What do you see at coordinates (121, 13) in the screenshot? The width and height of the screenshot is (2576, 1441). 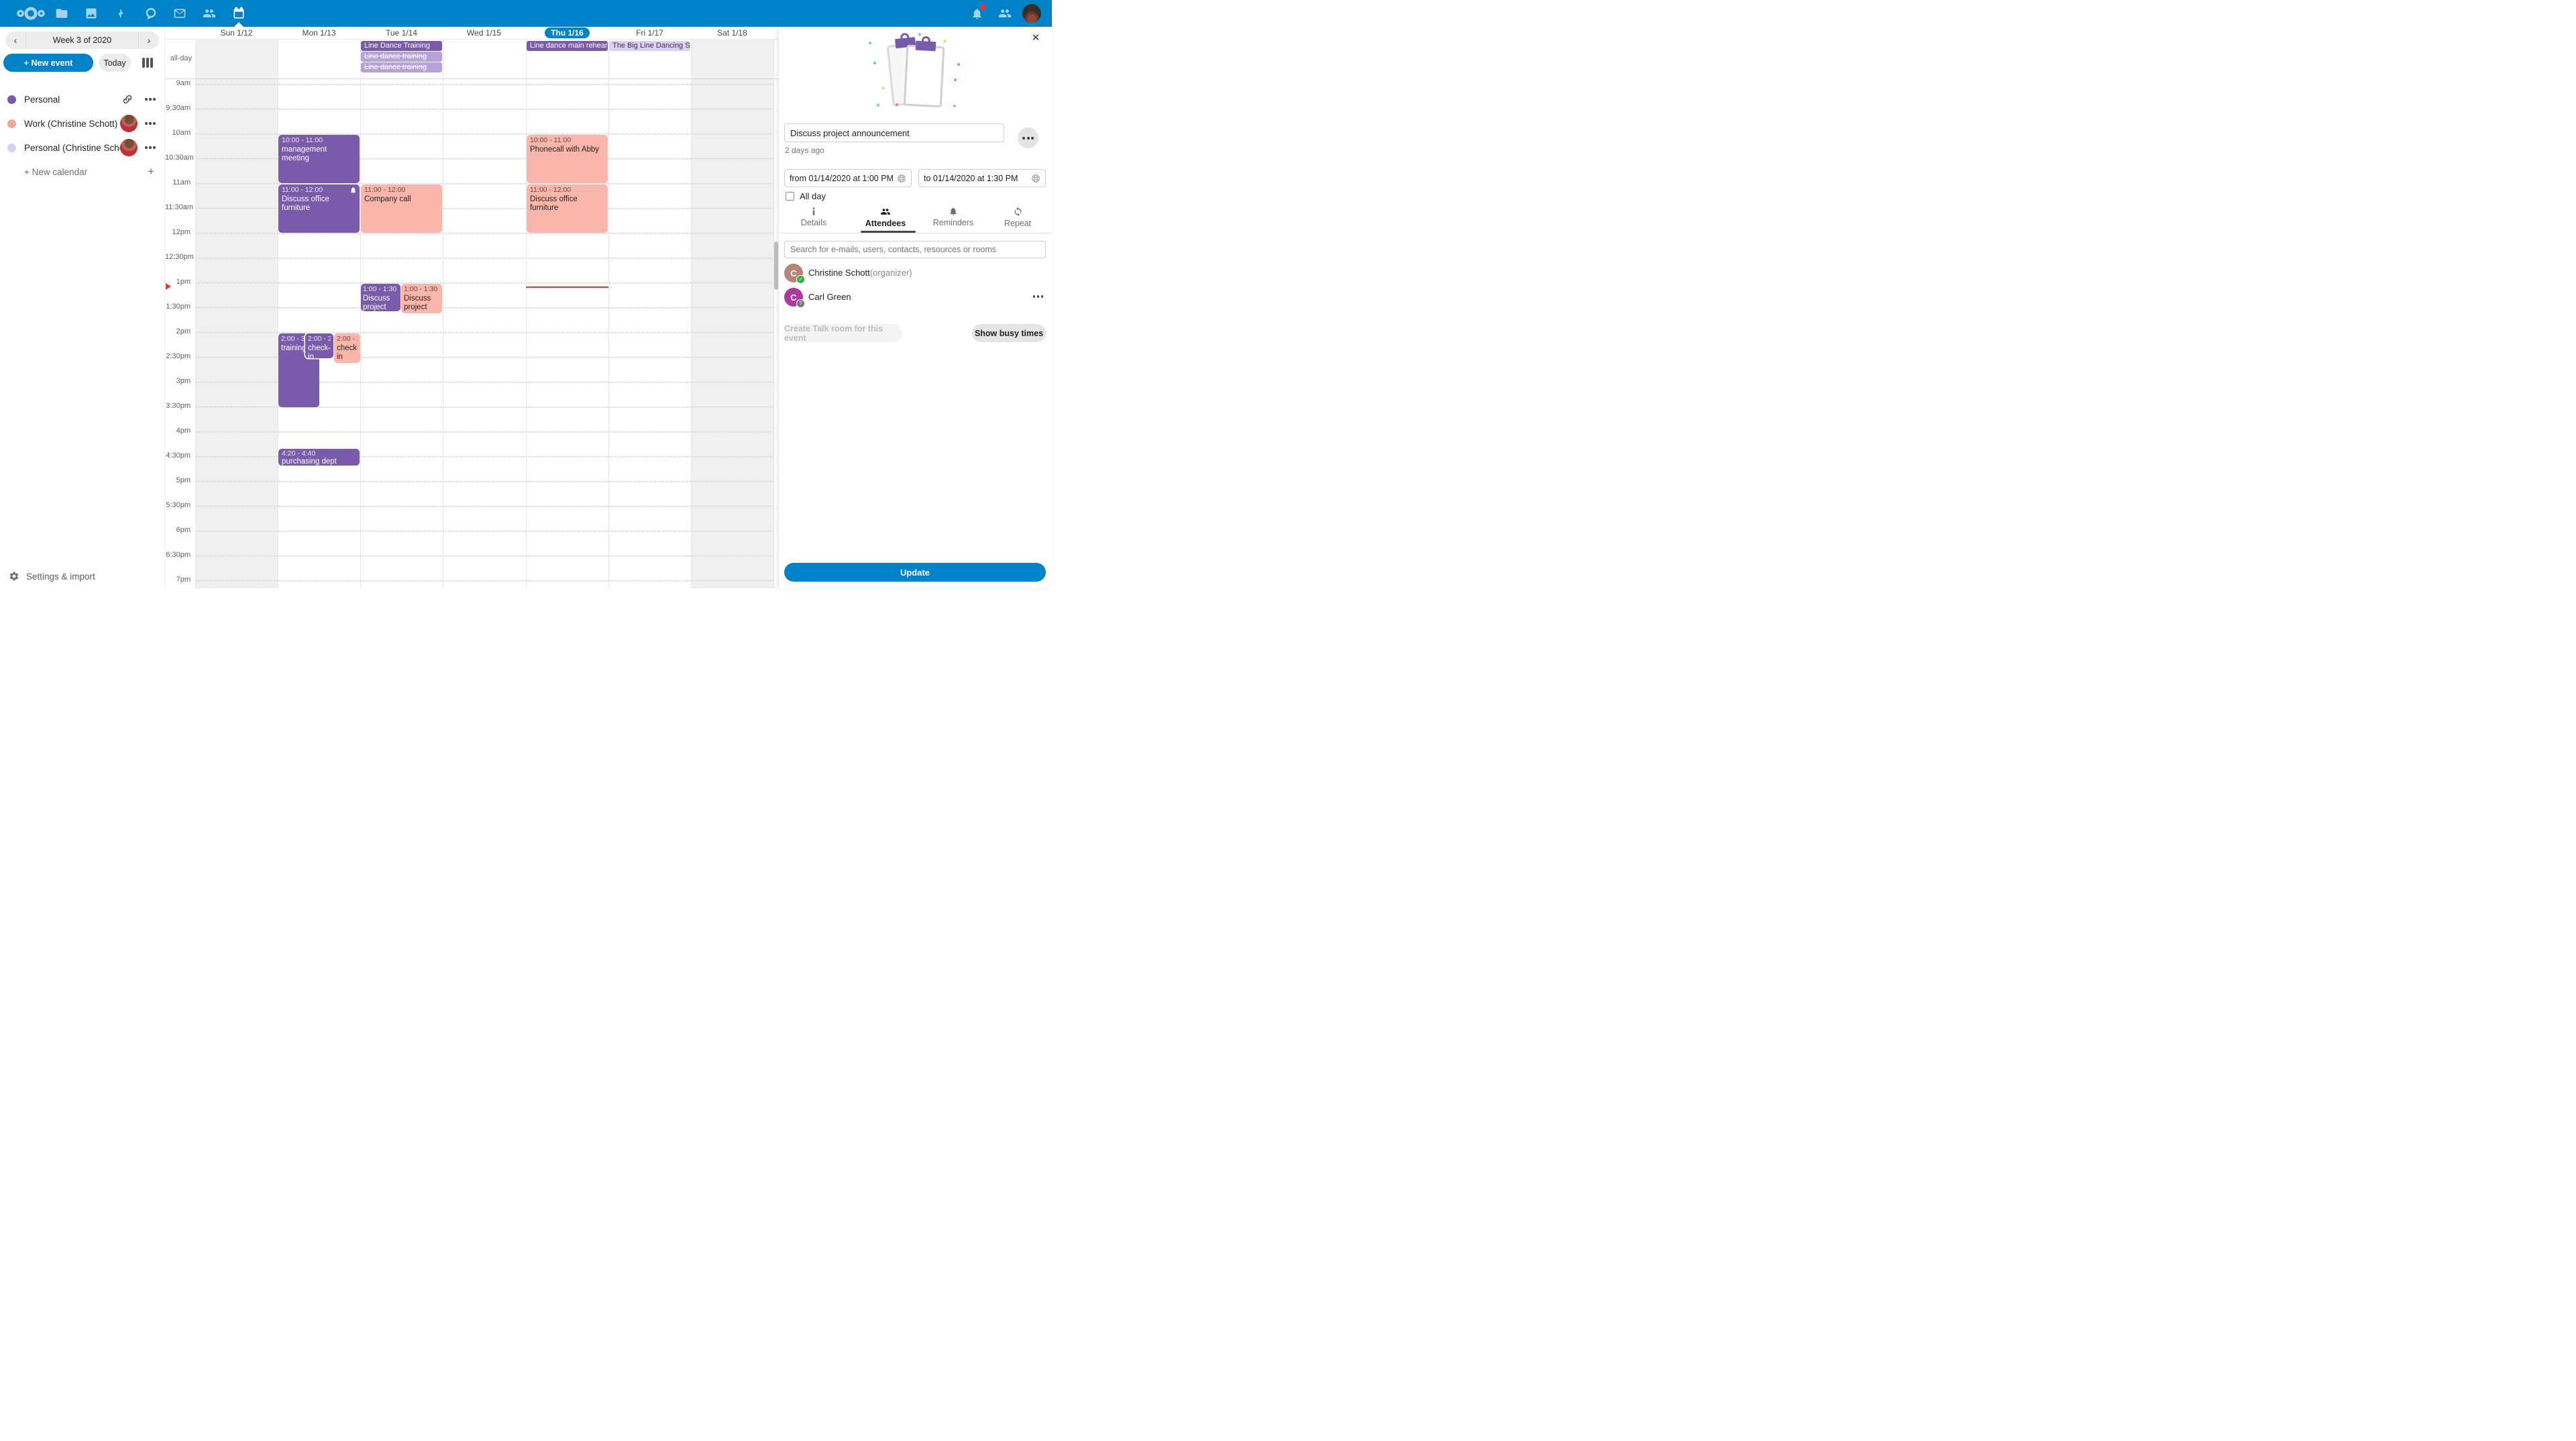 I see `activity-app-icon` at bounding box center [121, 13].